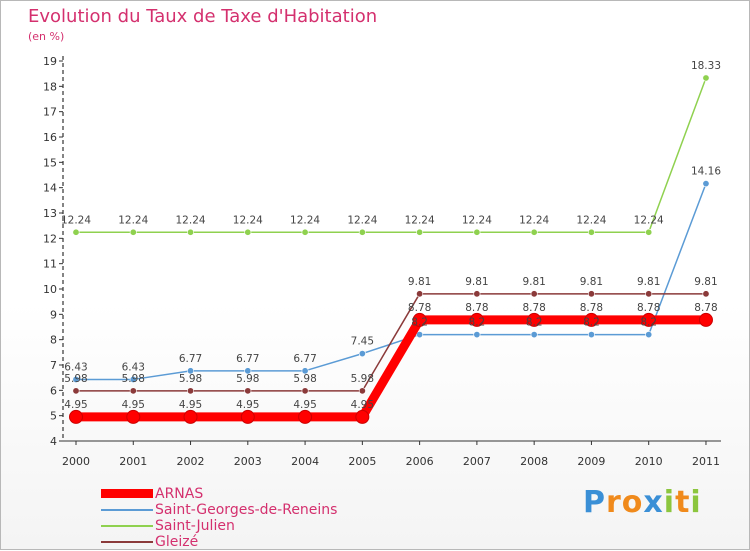 Image resolution: width=750 pixels, height=551 pixels. What do you see at coordinates (246, 510) in the screenshot?
I see `legend-label-saint-georges-de-reneins: Saint-Georges-de-Reneins` at bounding box center [246, 510].